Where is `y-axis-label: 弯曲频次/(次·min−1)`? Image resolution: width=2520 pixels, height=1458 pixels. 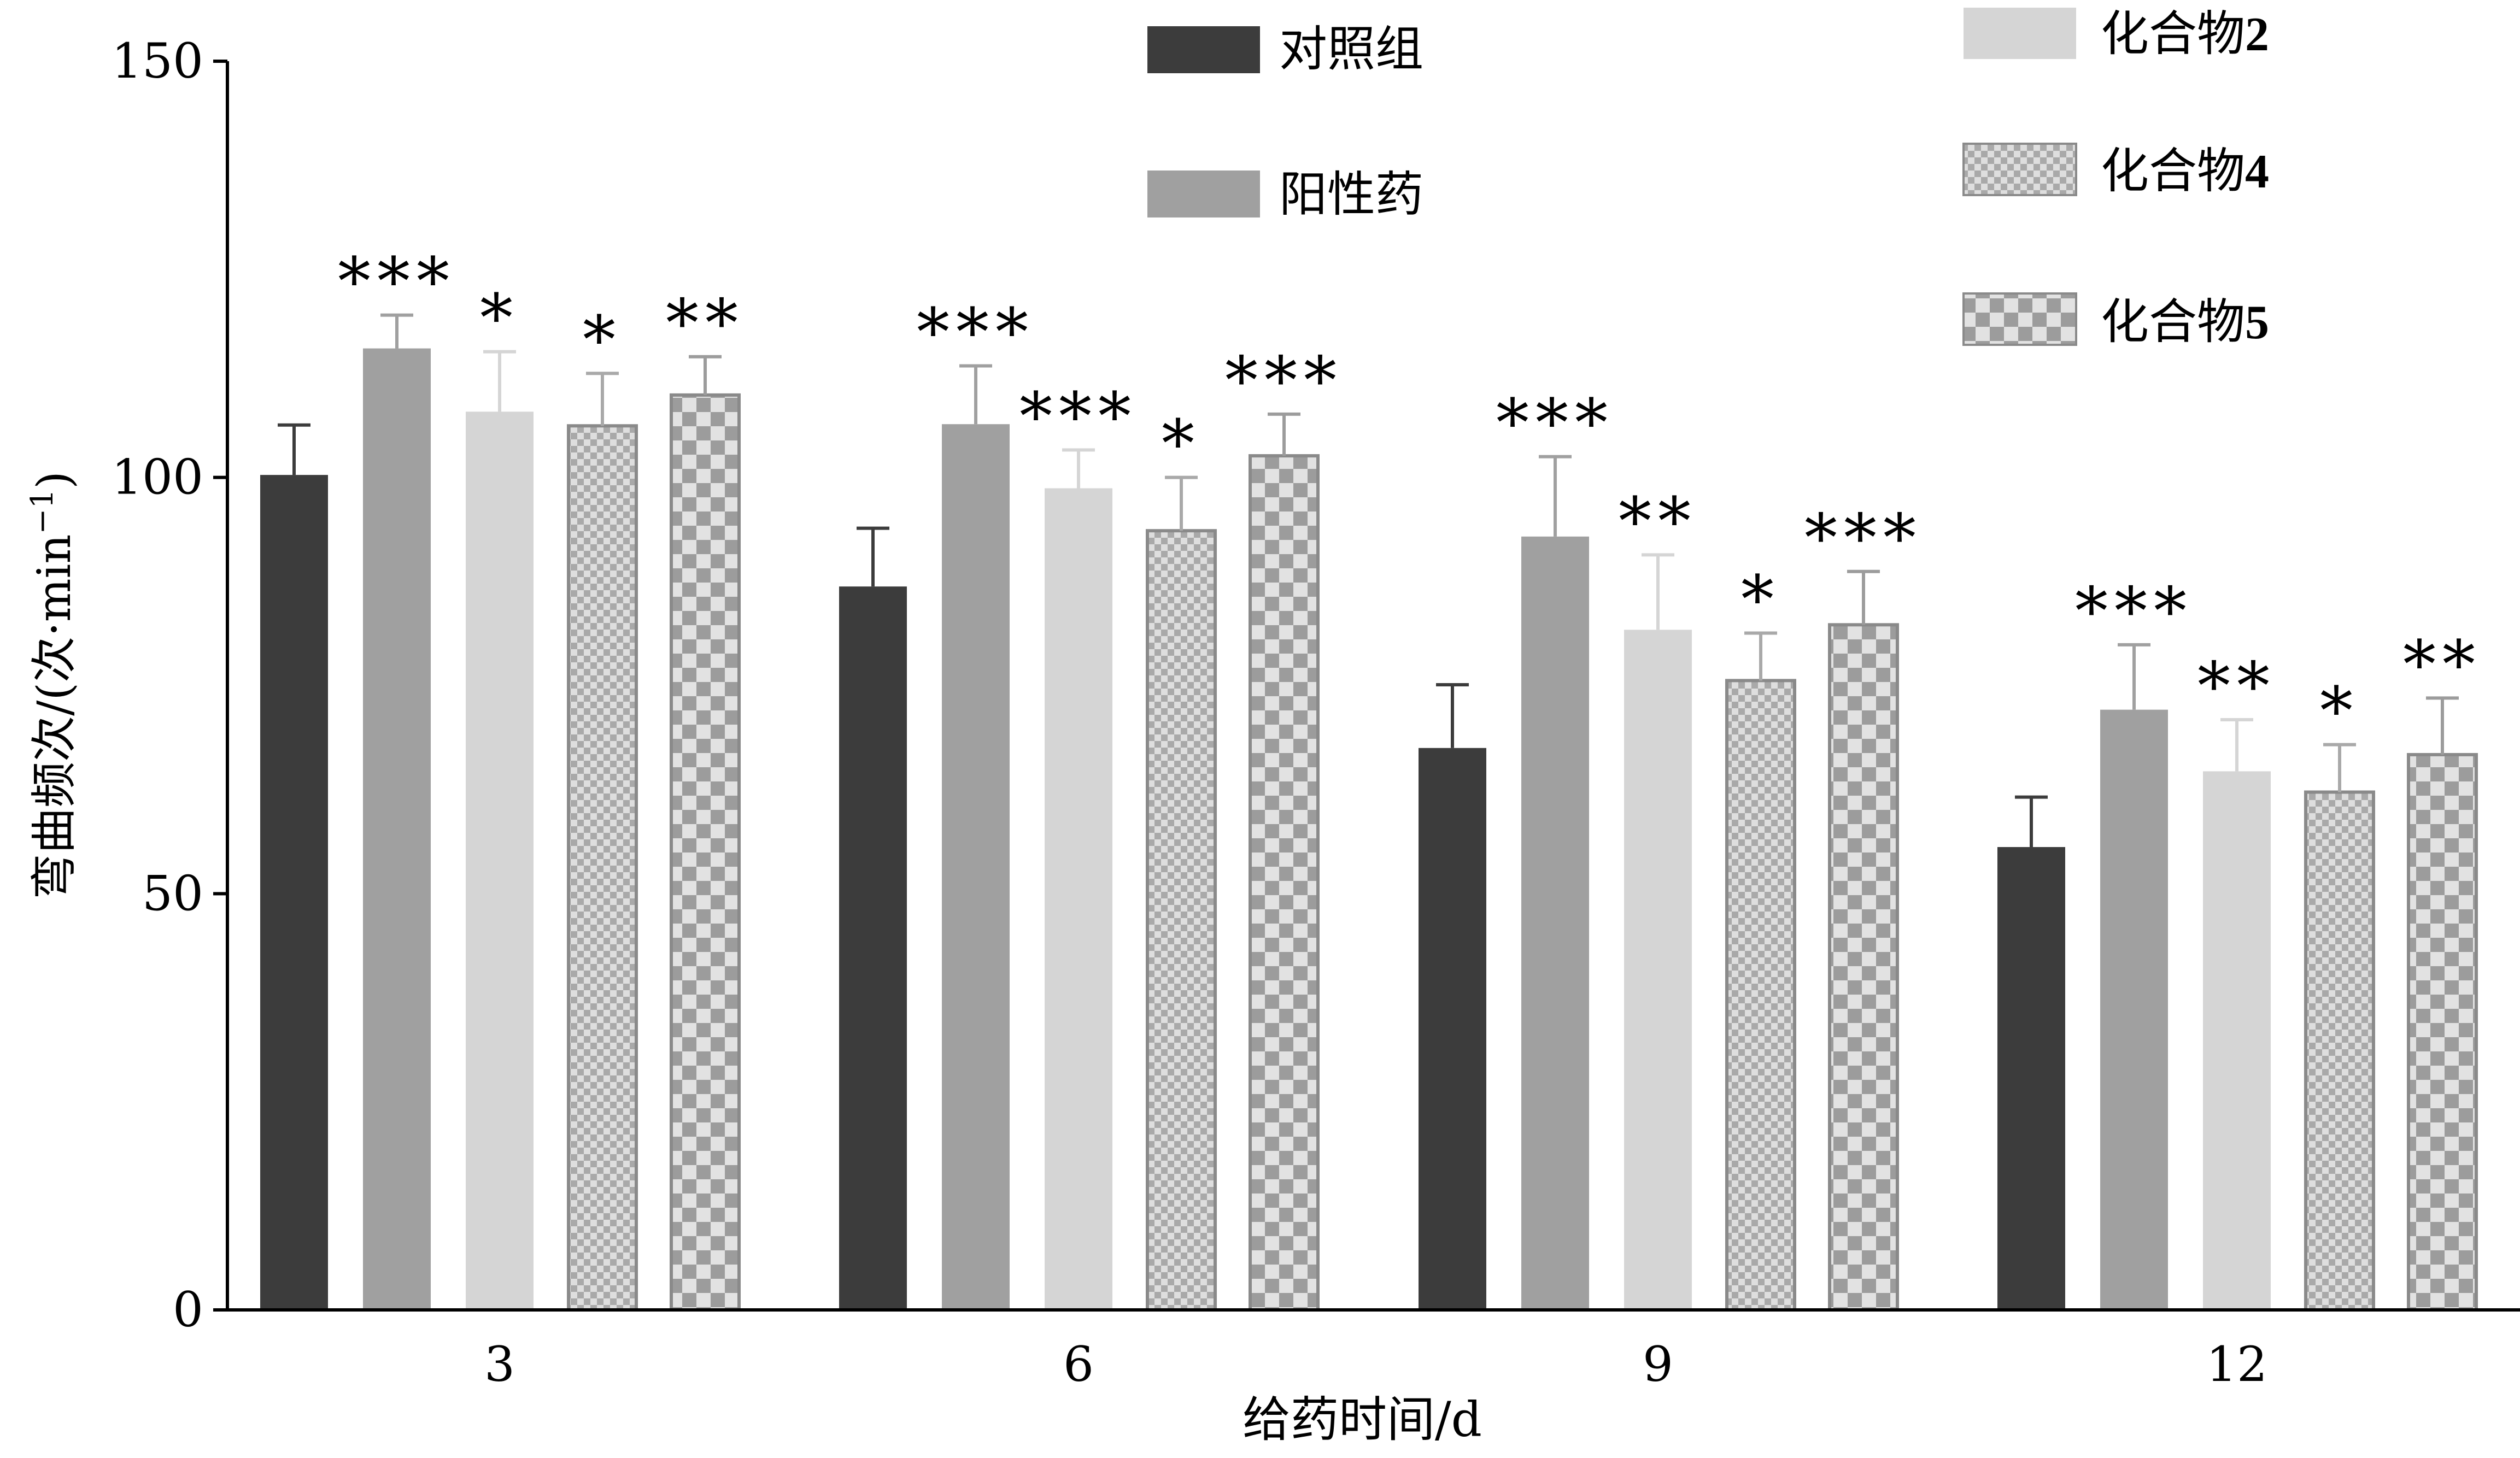 y-axis-label: 弯曲频次/(次·min−1) is located at coordinates (53, 686).